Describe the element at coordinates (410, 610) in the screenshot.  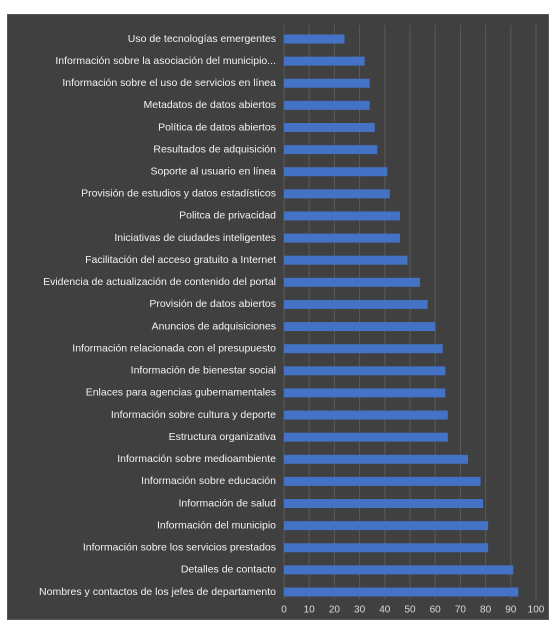
I see `x-tick-label: 50` at that location.